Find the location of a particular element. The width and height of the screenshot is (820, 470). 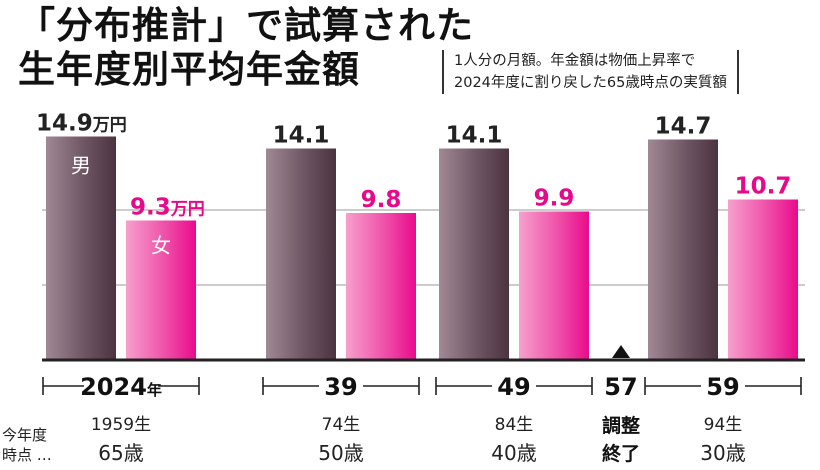

marker-triangle is located at coordinates (621, 351).